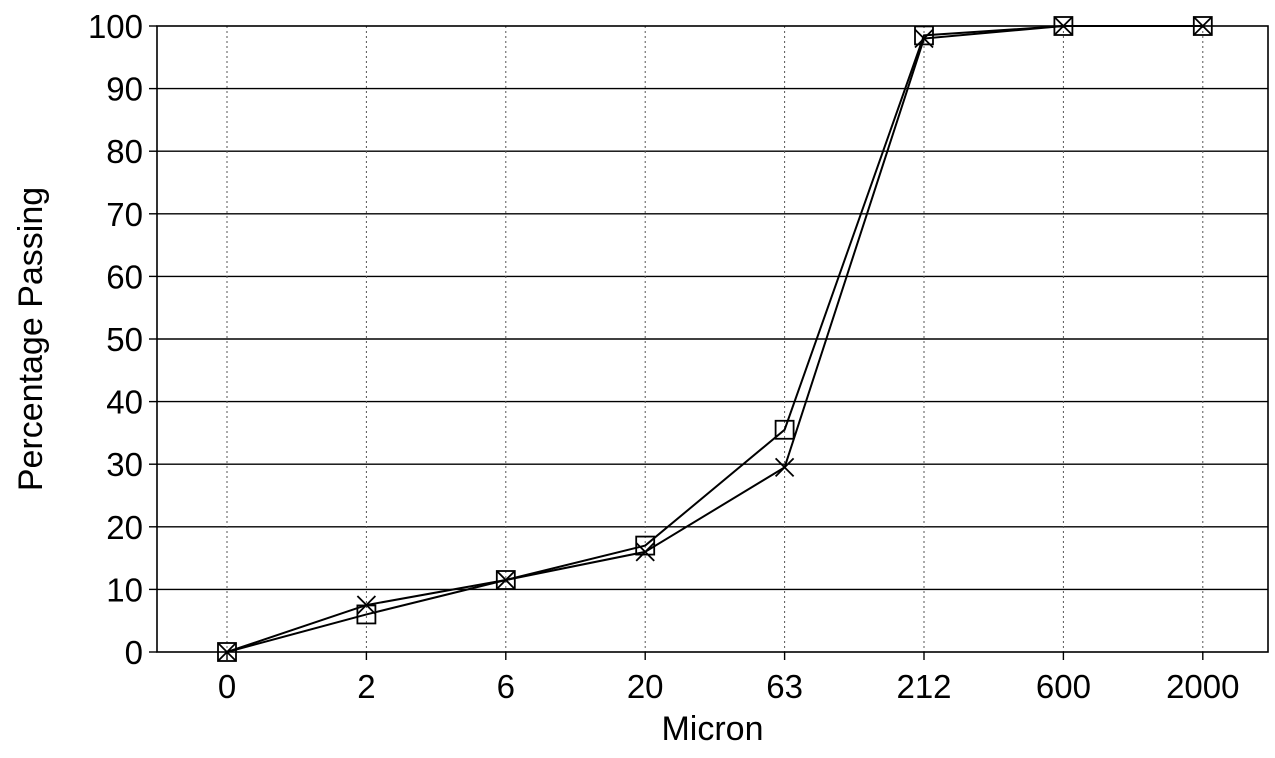 The height and width of the screenshot is (758, 1275). What do you see at coordinates (124, 151) in the screenshot?
I see `y-tick-label: 80` at bounding box center [124, 151].